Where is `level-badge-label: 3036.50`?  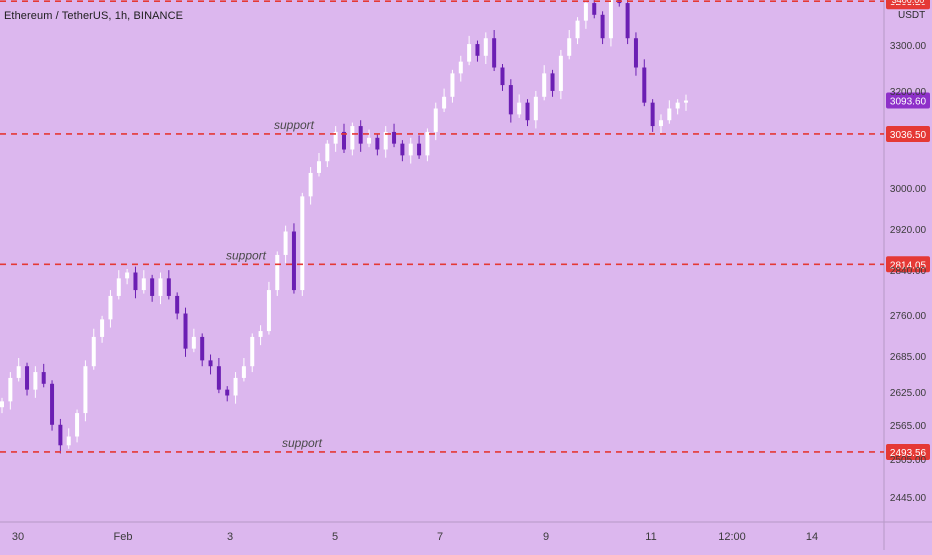 level-badge-label: 3036.50 is located at coordinates (908, 135).